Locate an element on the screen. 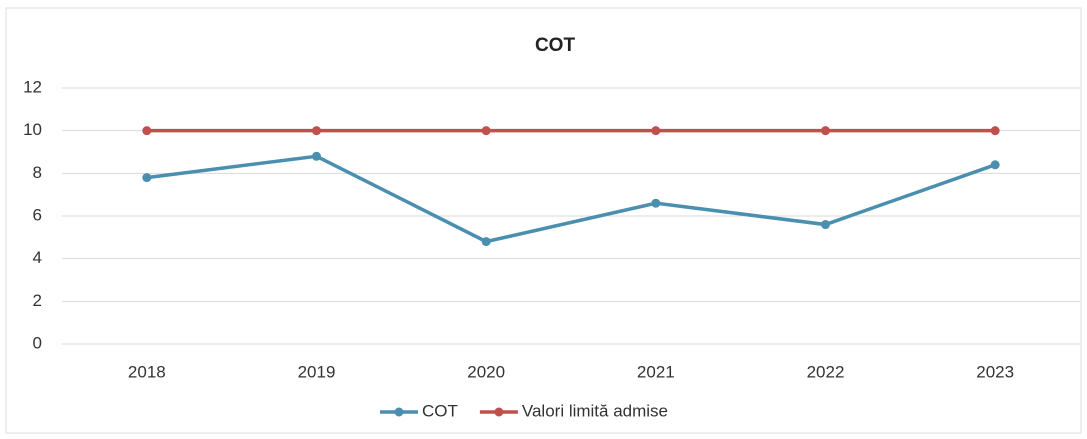 This screenshot has width=1087, height=439. x-tick-label: 2020 is located at coordinates (486, 371).